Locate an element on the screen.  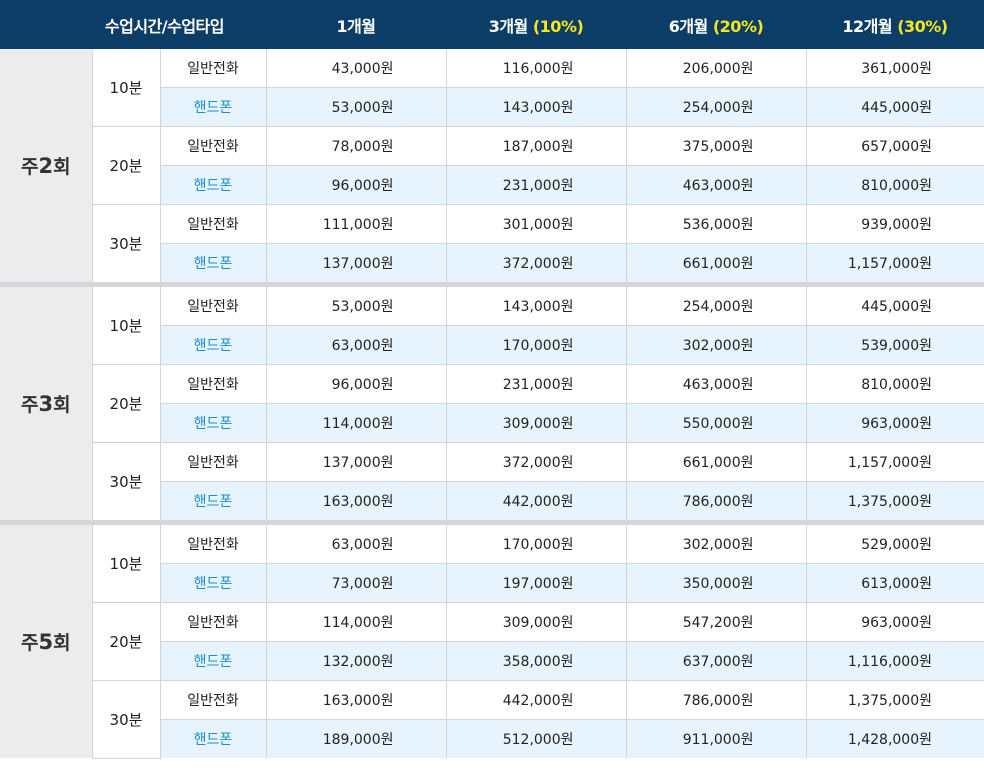
header-period-12m: 12개월 (30%) is located at coordinates (895, 24).